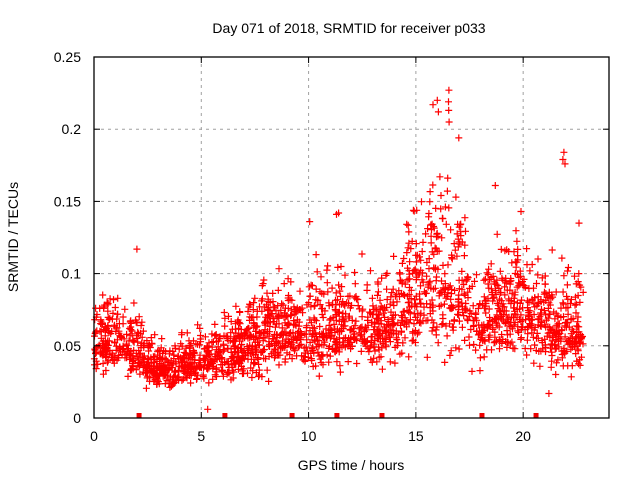 Image resolution: width=640 pixels, height=480 pixels. I want to click on y-tick-labels: 0 0.05 0.1 0.15 0.2 0.25, so click(67, 237).